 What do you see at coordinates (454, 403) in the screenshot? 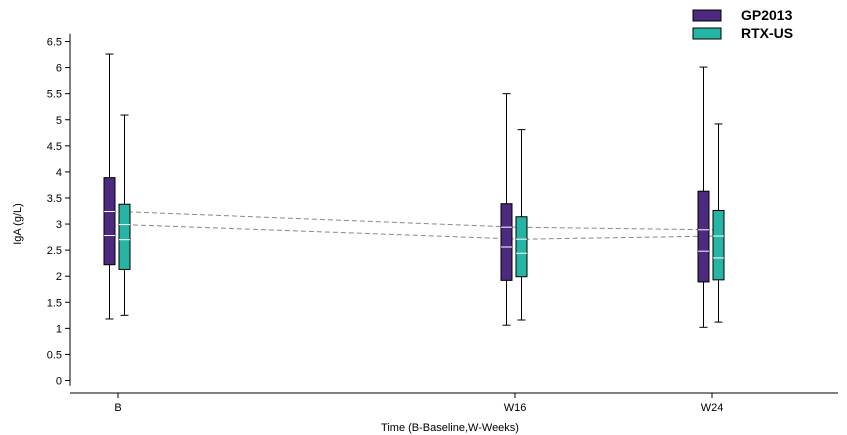
I see `x-axis: B W16 W24` at bounding box center [454, 403].